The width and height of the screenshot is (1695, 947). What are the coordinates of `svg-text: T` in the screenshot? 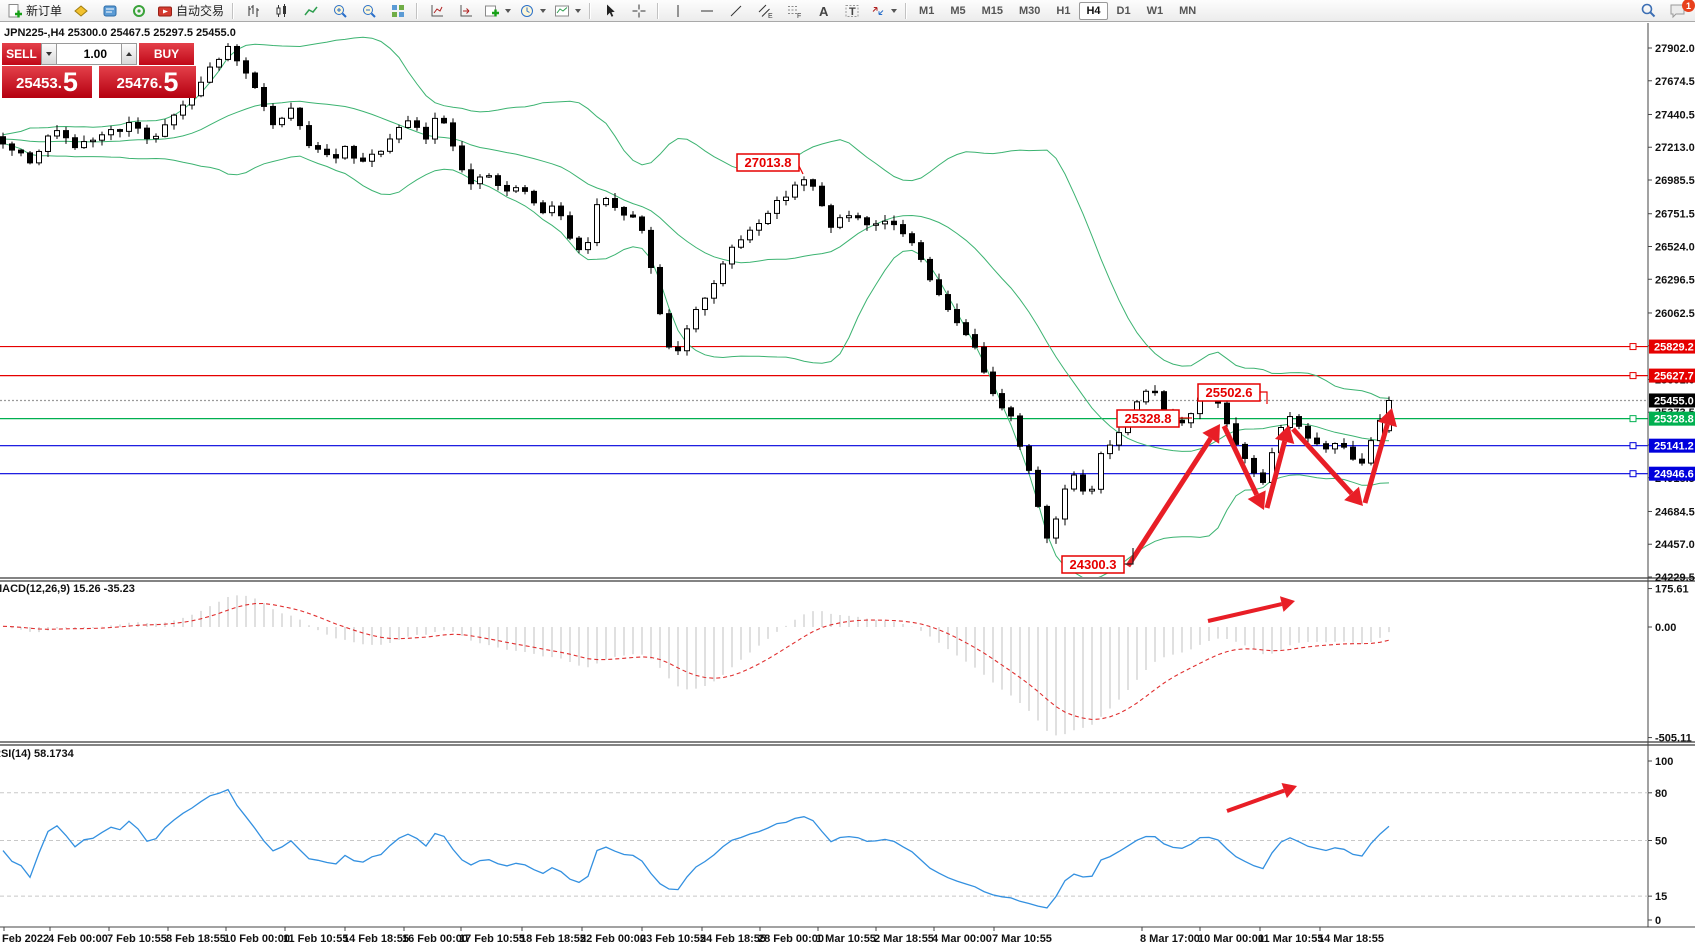 It's located at (852, 12).